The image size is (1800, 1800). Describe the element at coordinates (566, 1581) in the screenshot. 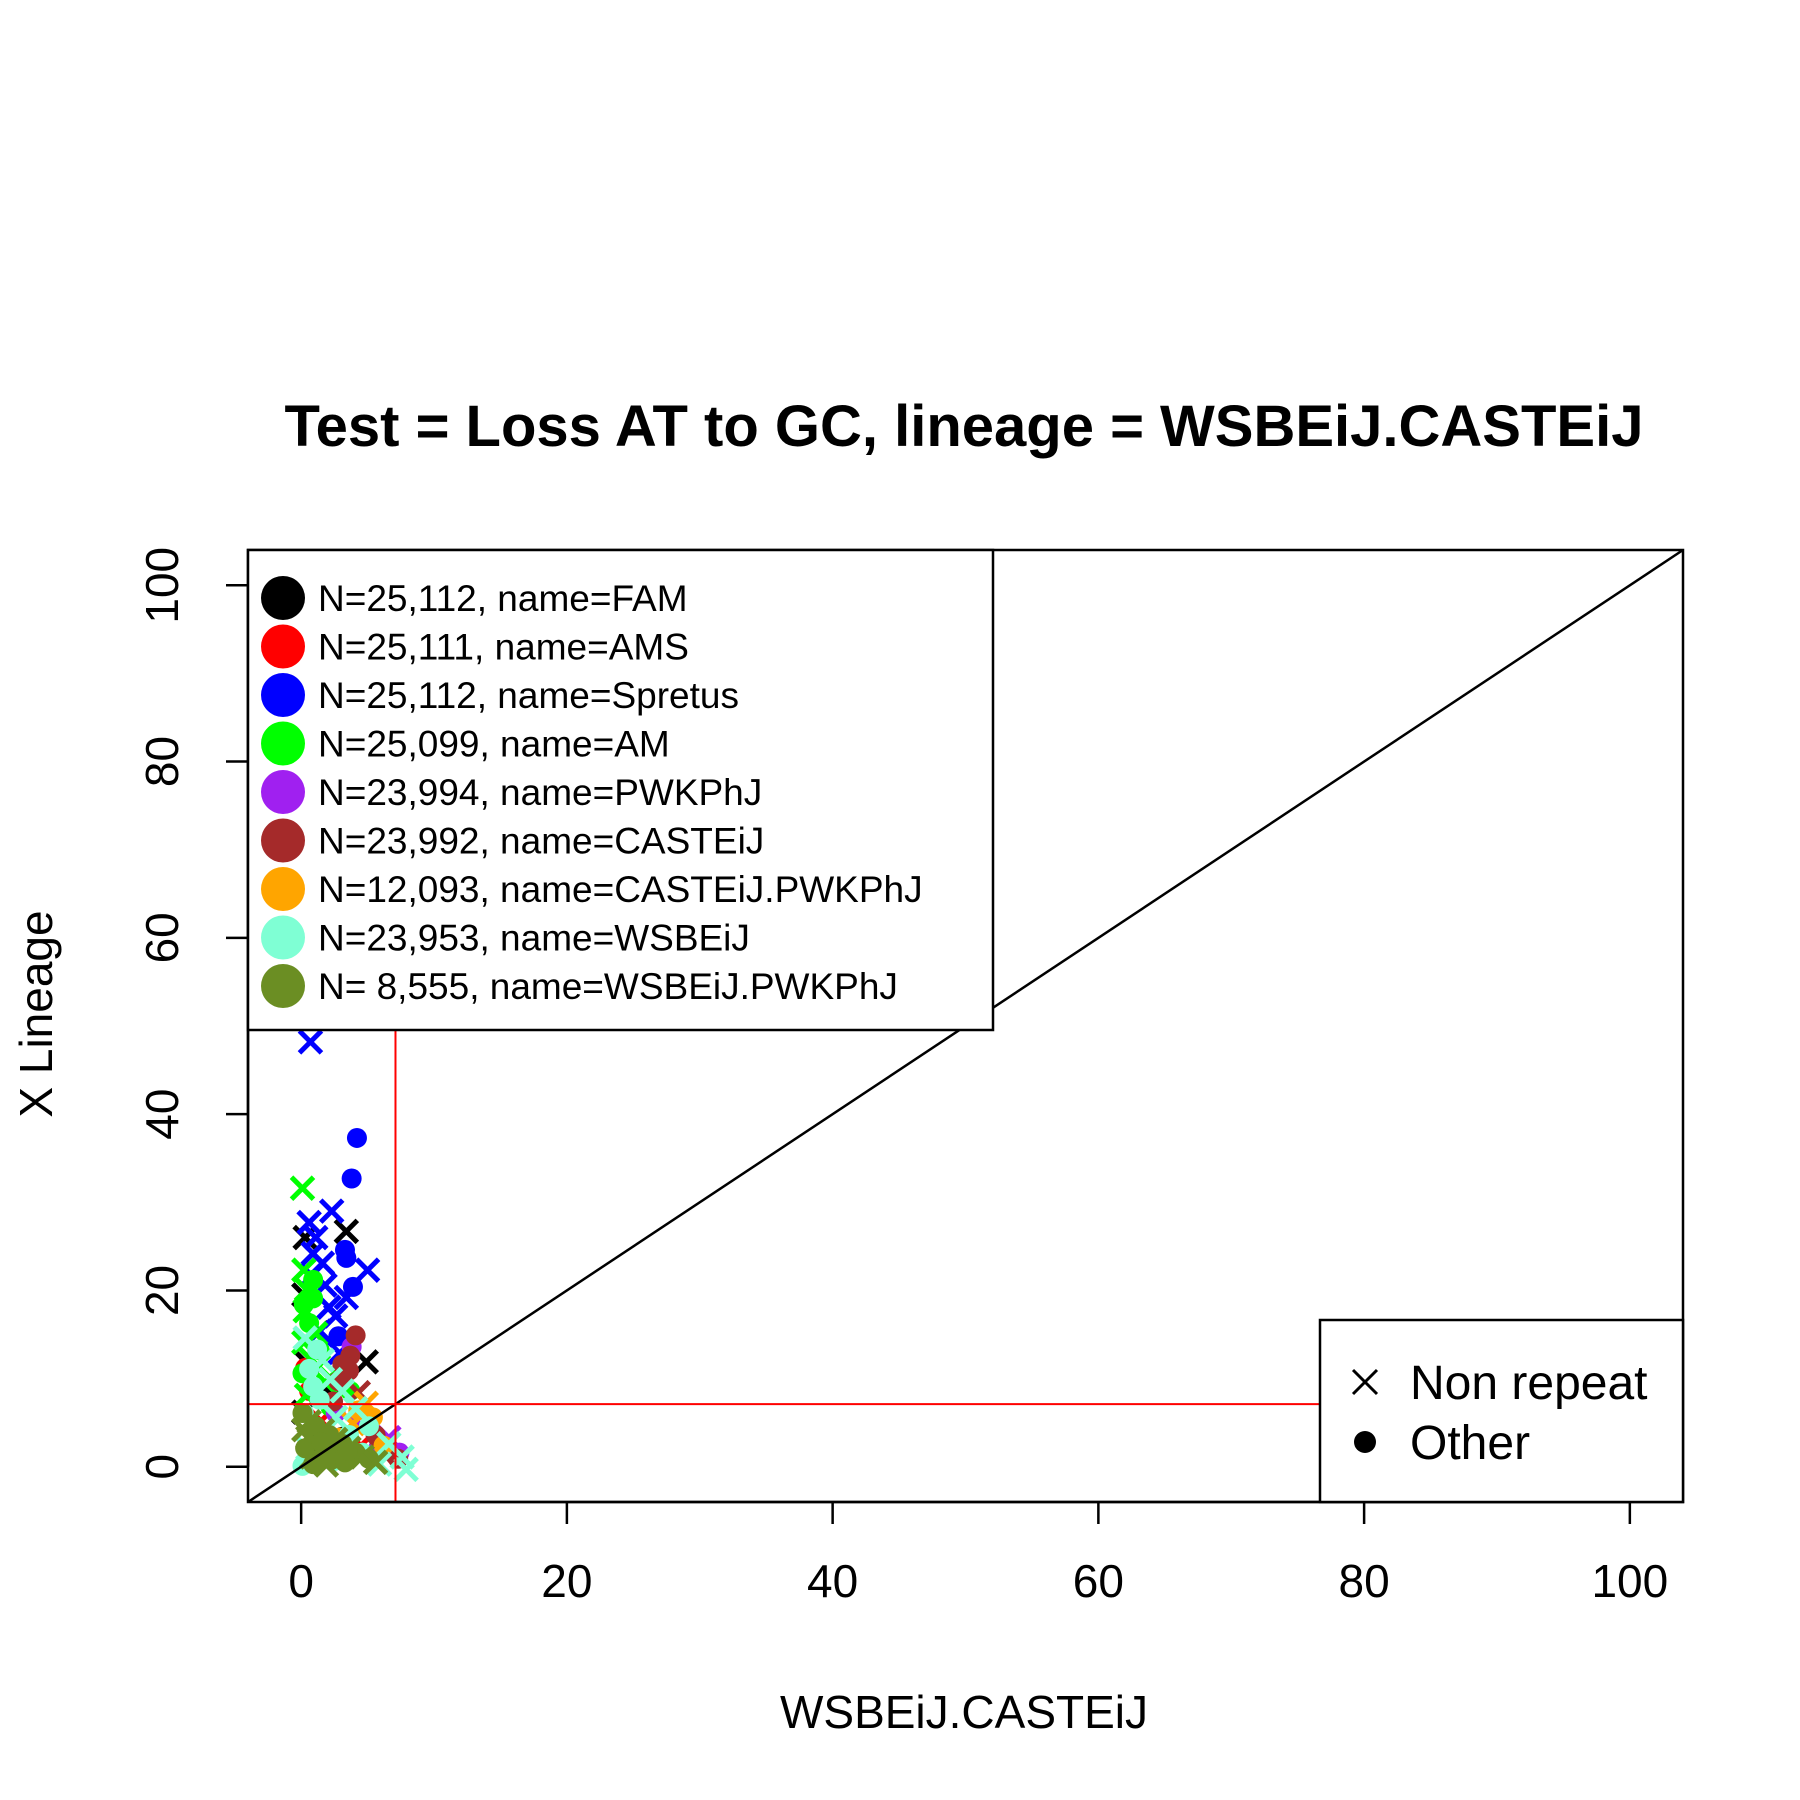

I see `x-tick-label-1: 20` at that location.